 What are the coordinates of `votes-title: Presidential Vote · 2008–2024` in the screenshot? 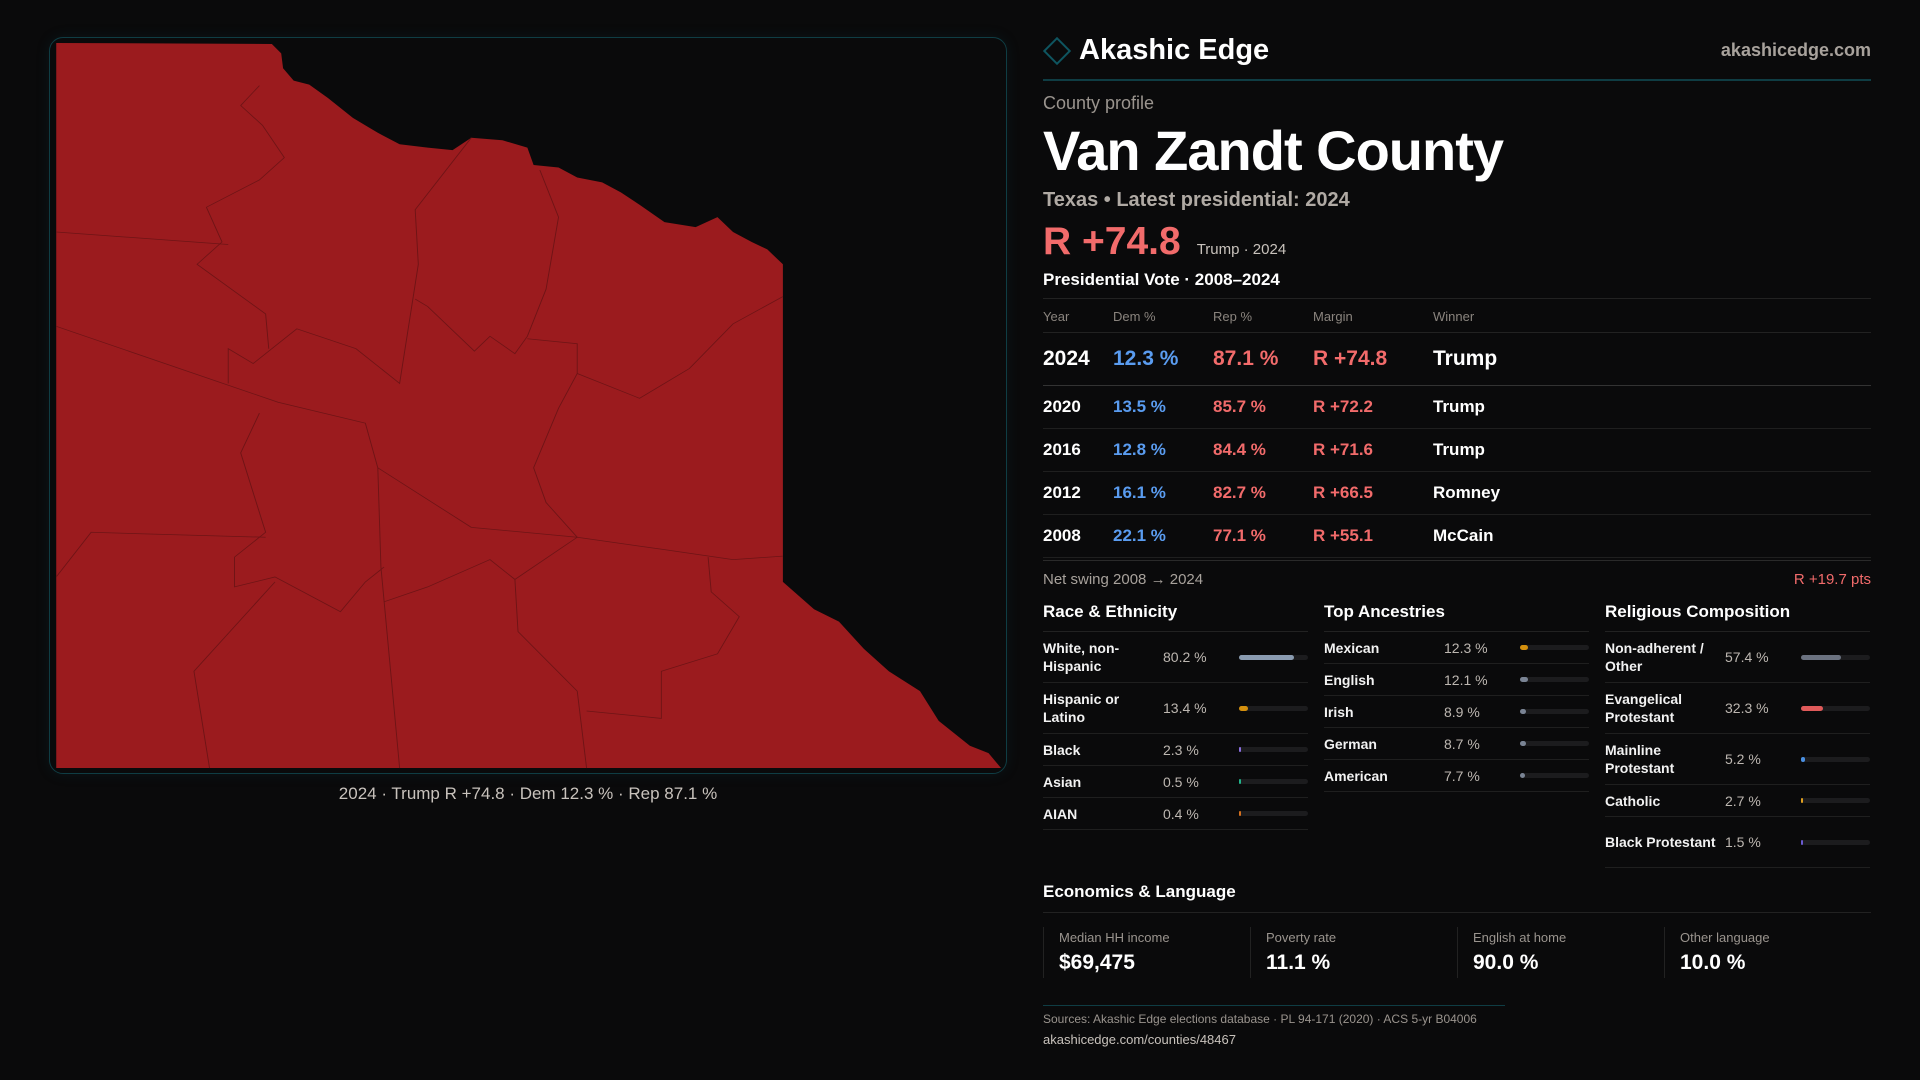 It's located at (1457, 284).